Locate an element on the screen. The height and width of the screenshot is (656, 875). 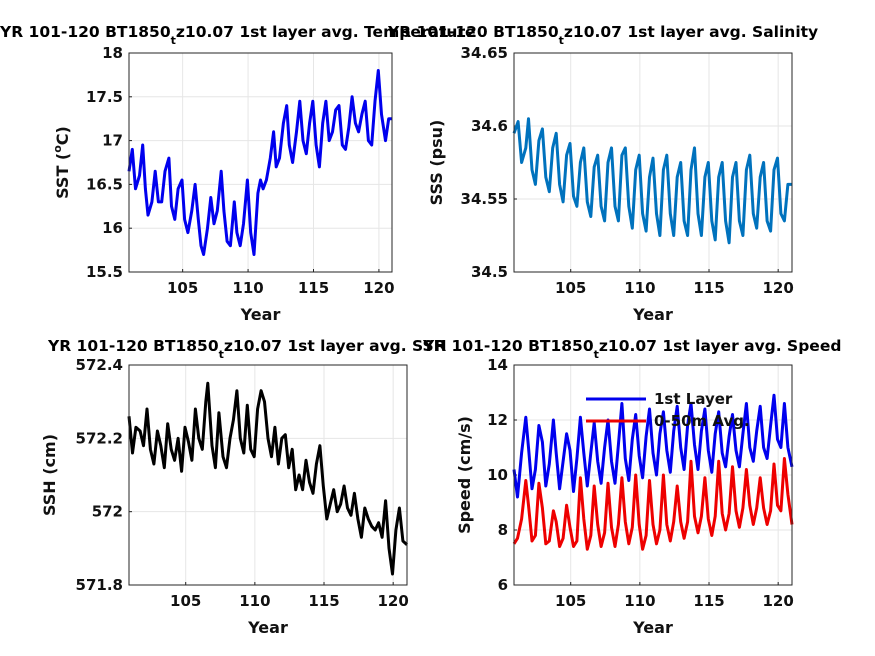
y-axis-label: SSS (psu) is located at coordinates (436, 163).